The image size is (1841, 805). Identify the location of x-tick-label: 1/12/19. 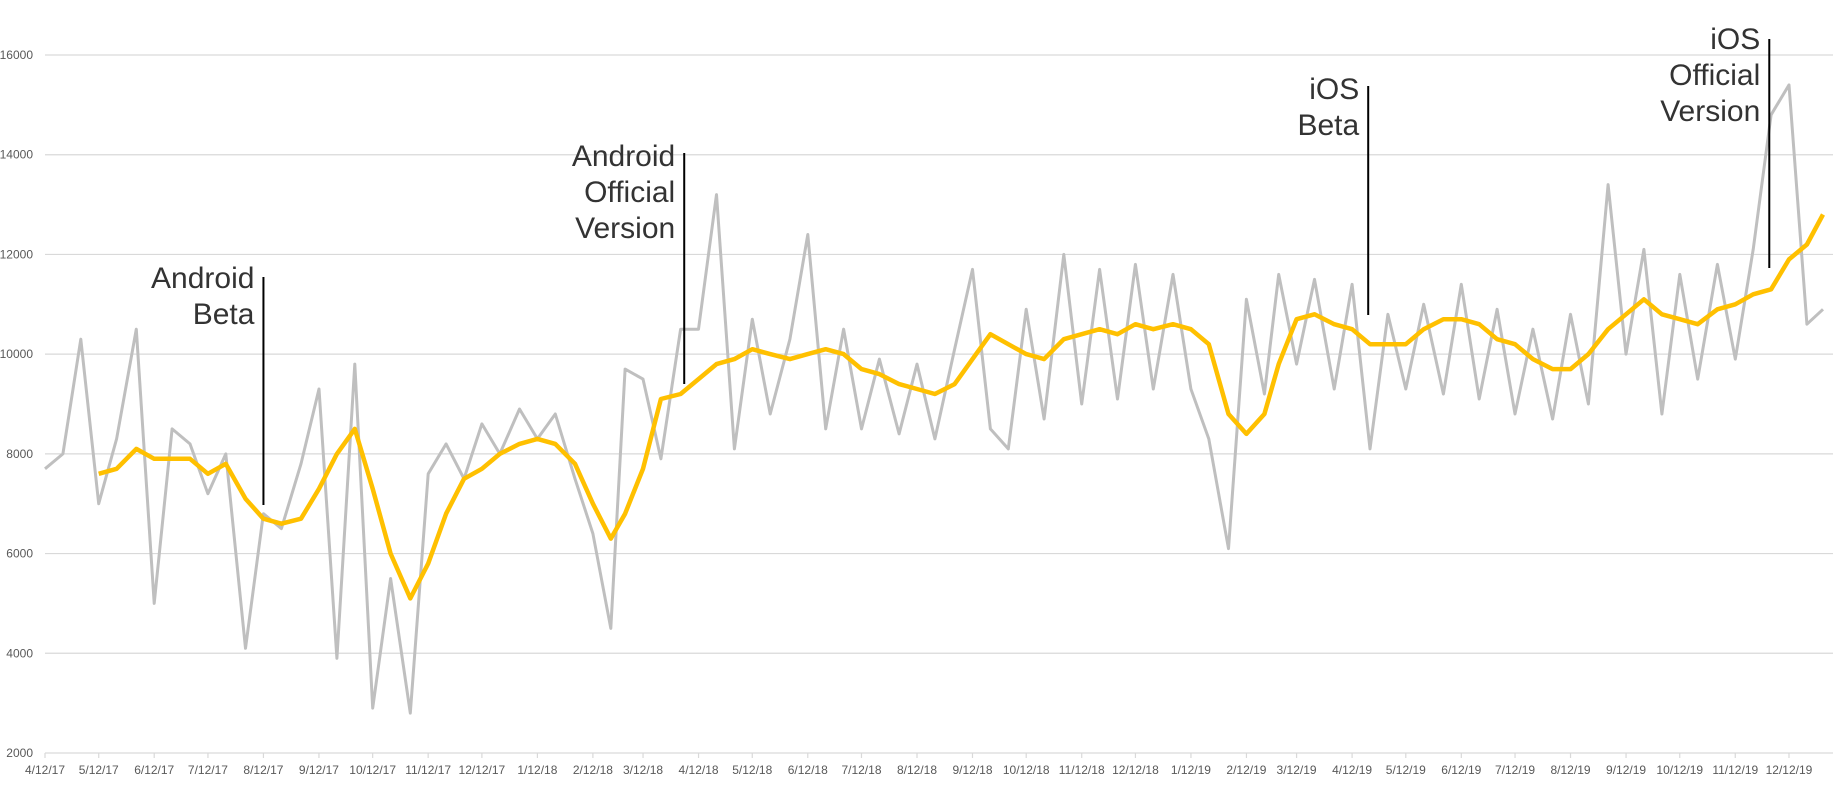
(1191, 770).